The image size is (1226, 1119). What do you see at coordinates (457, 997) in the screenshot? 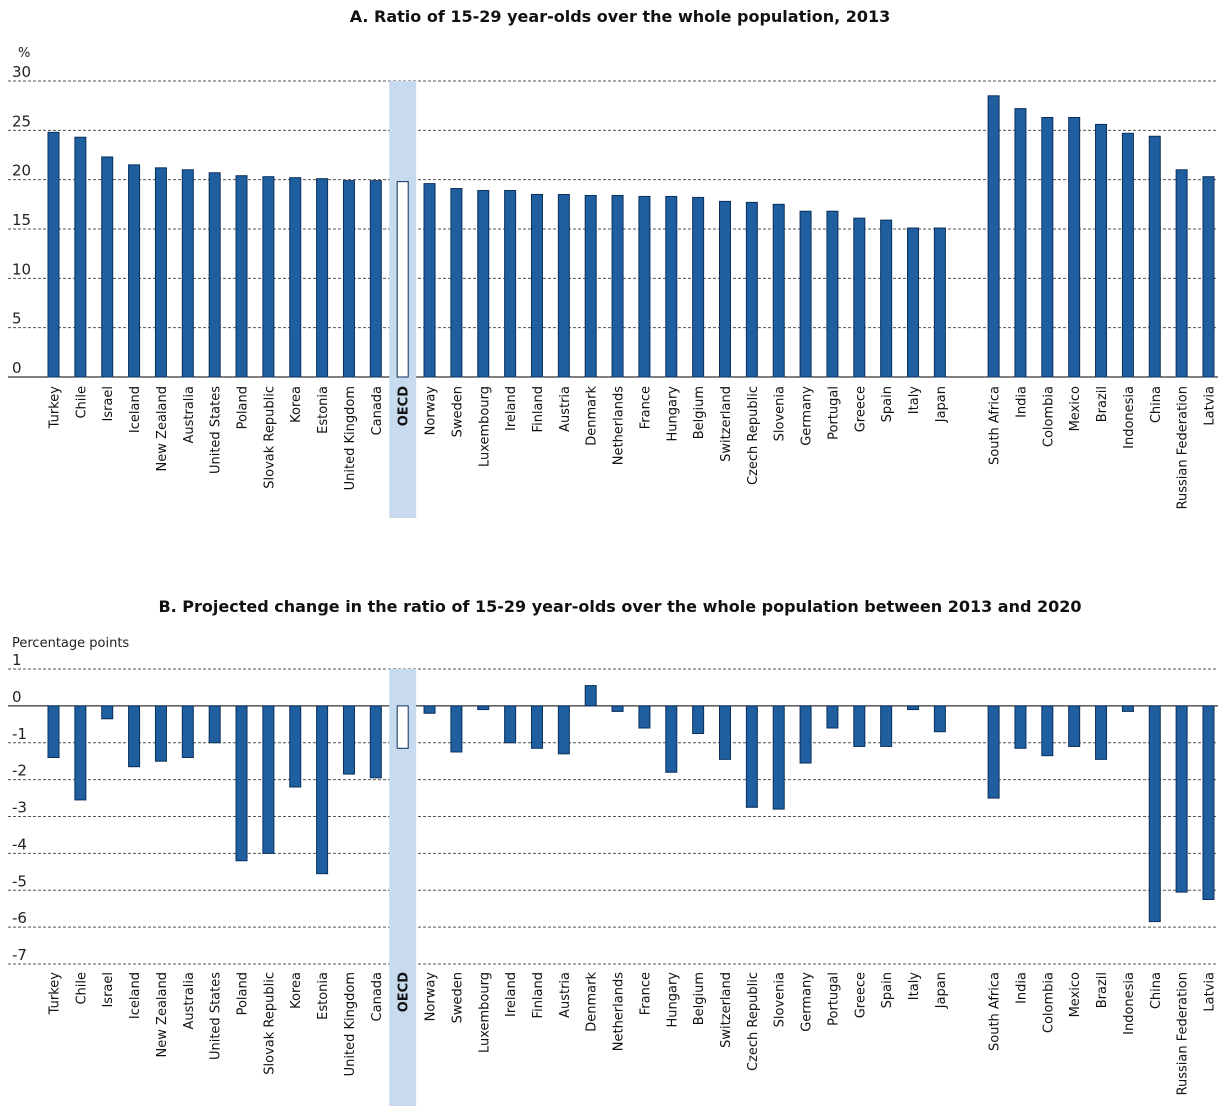
I see `panel-b-category-label: Sweden` at bounding box center [457, 997].